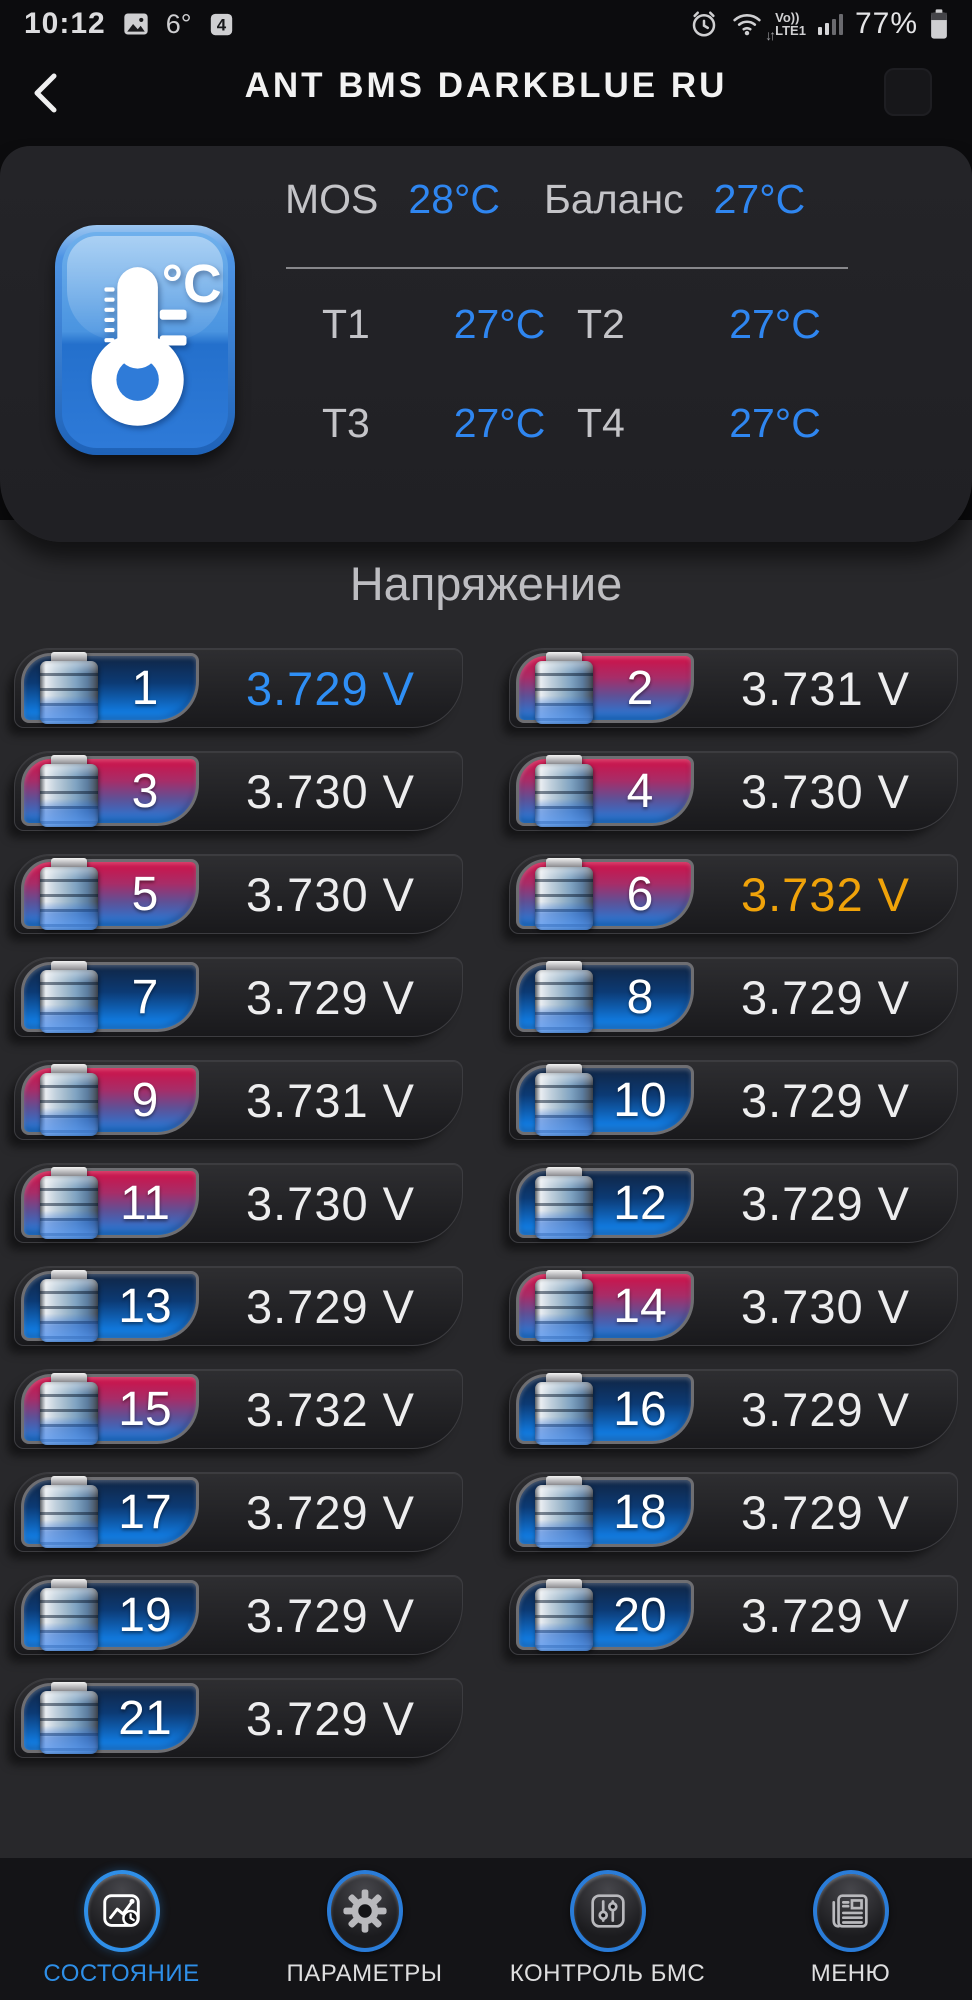 The image size is (972, 2000). What do you see at coordinates (605, 791) in the screenshot?
I see `cell-badge: 4` at bounding box center [605, 791].